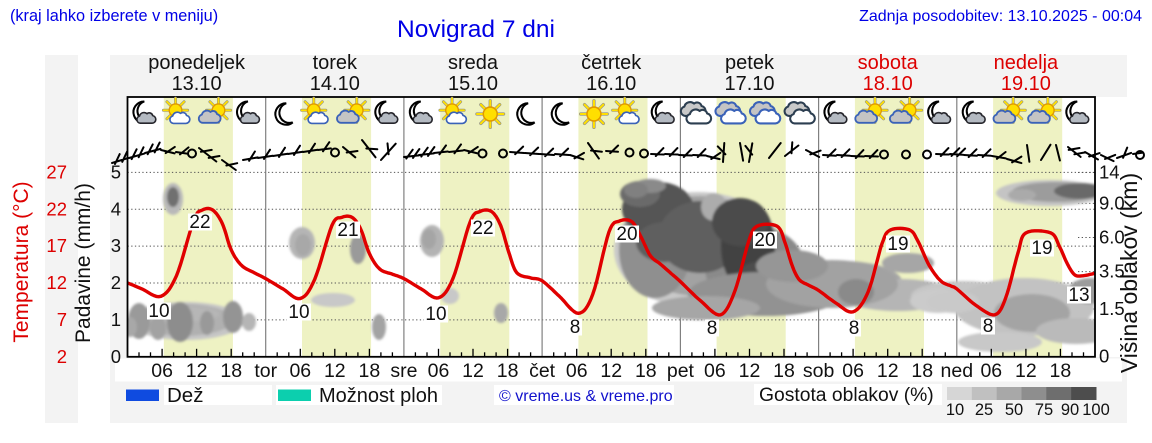 This screenshot has width=1152, height=443. What do you see at coordinates (83, 263) in the screenshot?
I see `svg-text: Padavine (mm/h)` at bounding box center [83, 263].